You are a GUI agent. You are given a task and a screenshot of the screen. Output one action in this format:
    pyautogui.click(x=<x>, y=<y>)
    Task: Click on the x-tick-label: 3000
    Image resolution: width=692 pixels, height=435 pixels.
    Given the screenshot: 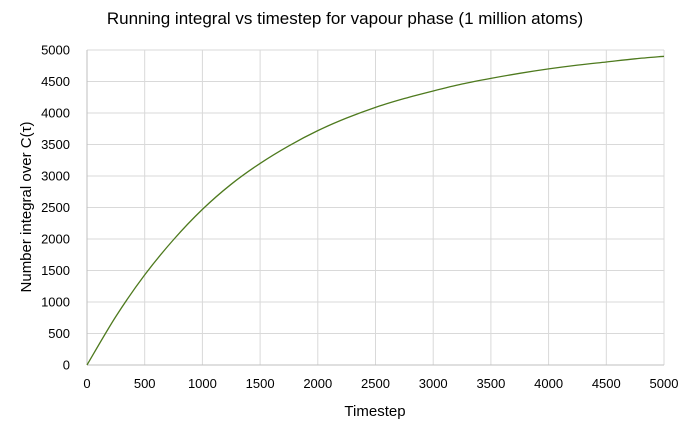 What is the action you would take?
    pyautogui.click(x=433, y=383)
    